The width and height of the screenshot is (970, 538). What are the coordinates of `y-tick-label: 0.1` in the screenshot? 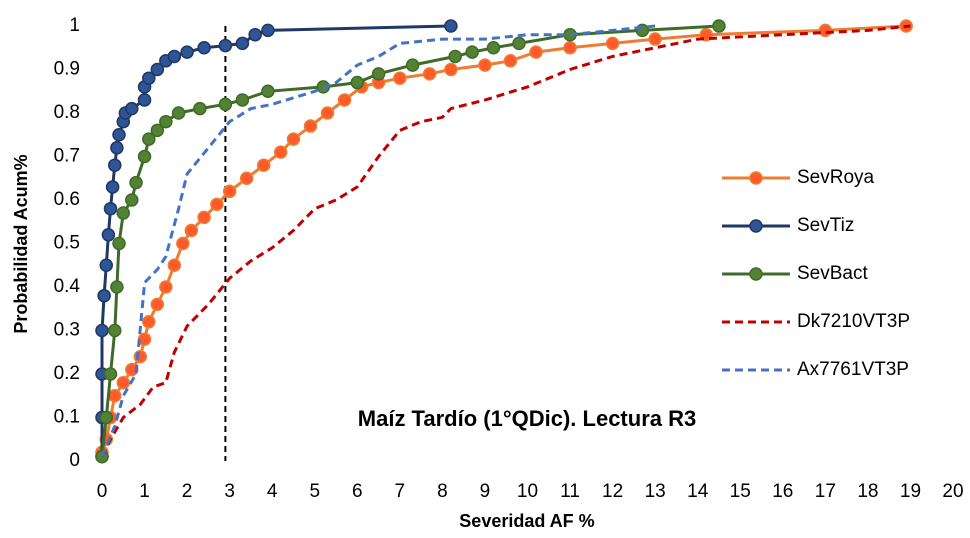 It's located at (67, 417).